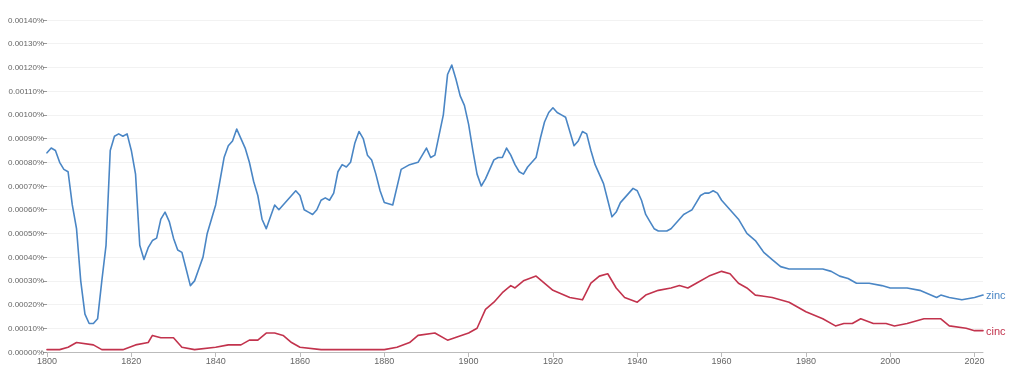  Describe the element at coordinates (25, 162) in the screenshot. I see `y-tick-label: 0.00080%` at that location.